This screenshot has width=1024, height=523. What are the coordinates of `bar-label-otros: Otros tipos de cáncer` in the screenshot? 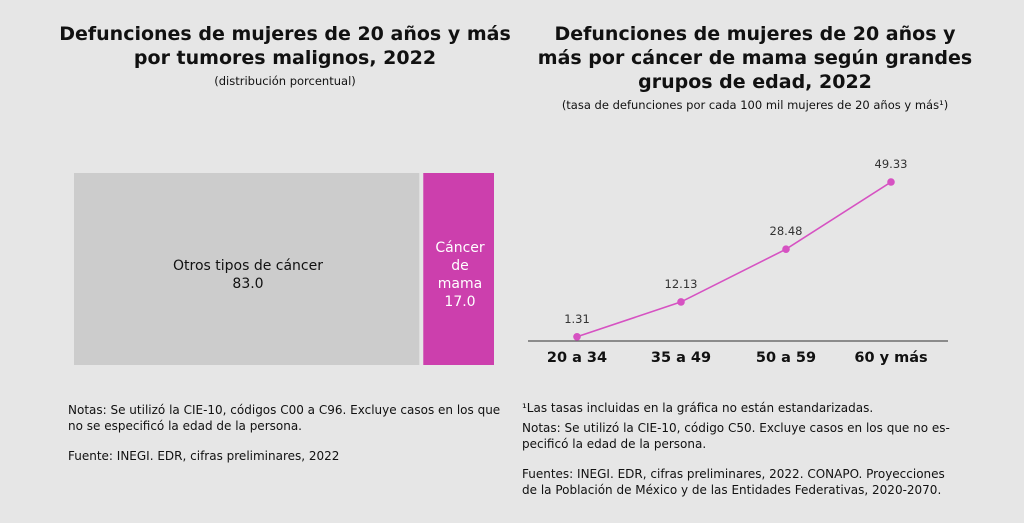 It's located at (248, 266).